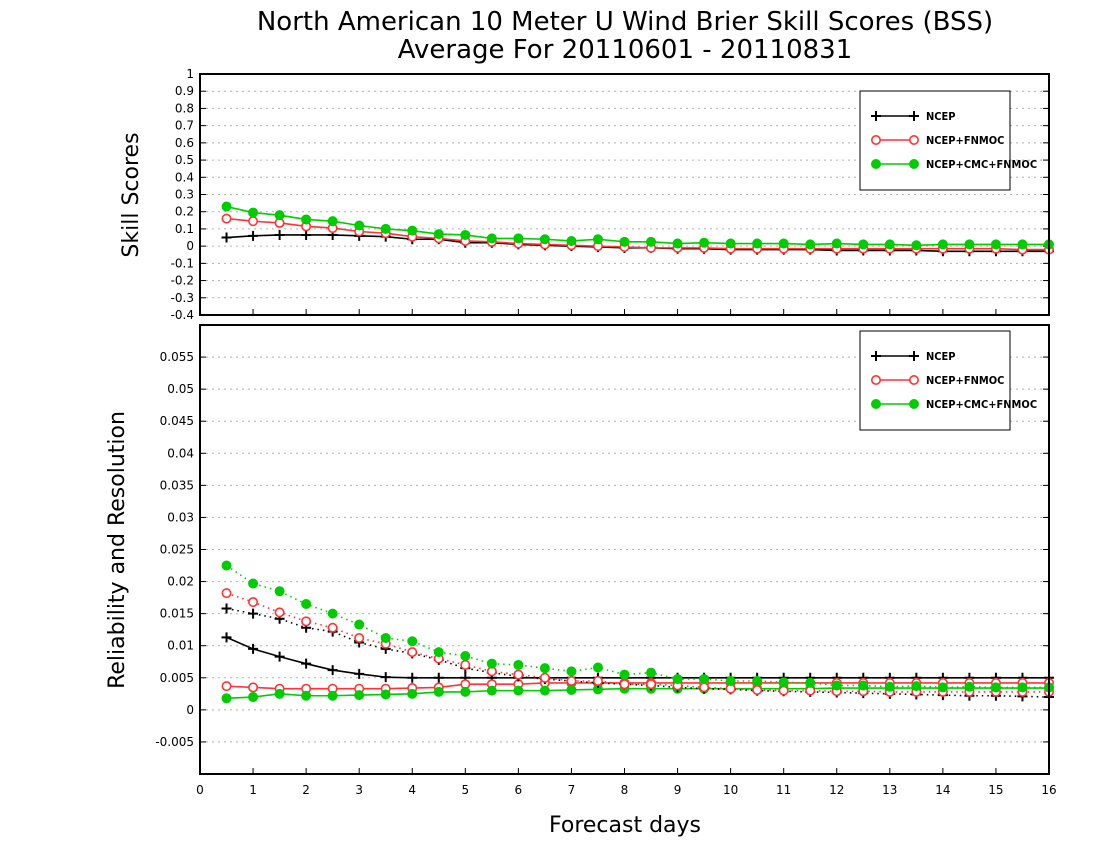 The height and width of the screenshot is (850, 1100). What do you see at coordinates (177, 485) in the screenshot?
I see `y-tick-label: 0.035` at bounding box center [177, 485].